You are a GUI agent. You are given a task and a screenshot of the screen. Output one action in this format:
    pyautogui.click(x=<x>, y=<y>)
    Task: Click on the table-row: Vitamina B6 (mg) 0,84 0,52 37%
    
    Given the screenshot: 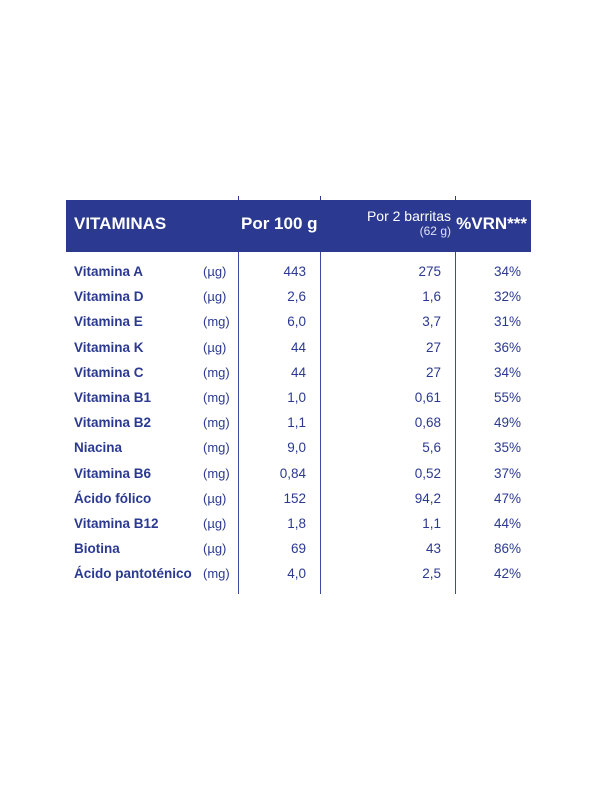 What is the action you would take?
    pyautogui.click(x=298, y=476)
    